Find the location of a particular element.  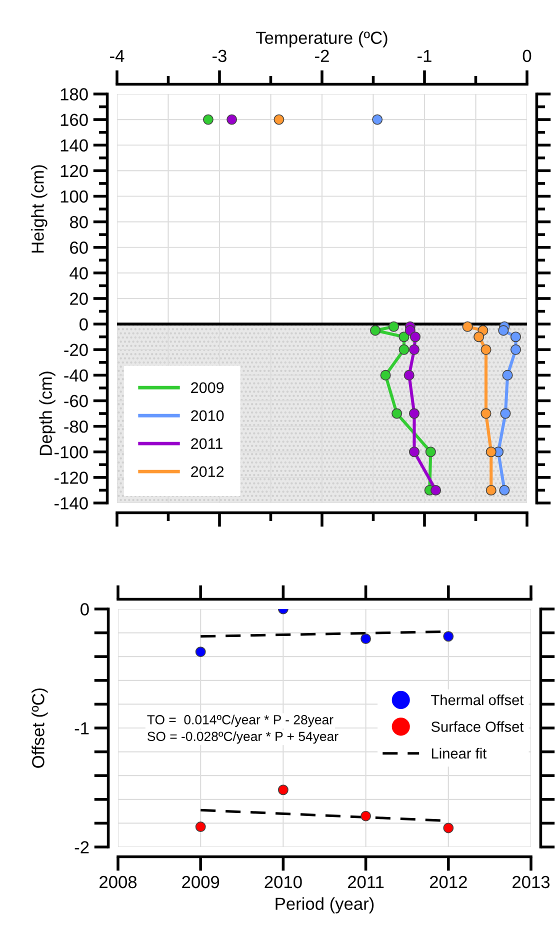

y-tick-label: -40 is located at coordinates (76, 375).